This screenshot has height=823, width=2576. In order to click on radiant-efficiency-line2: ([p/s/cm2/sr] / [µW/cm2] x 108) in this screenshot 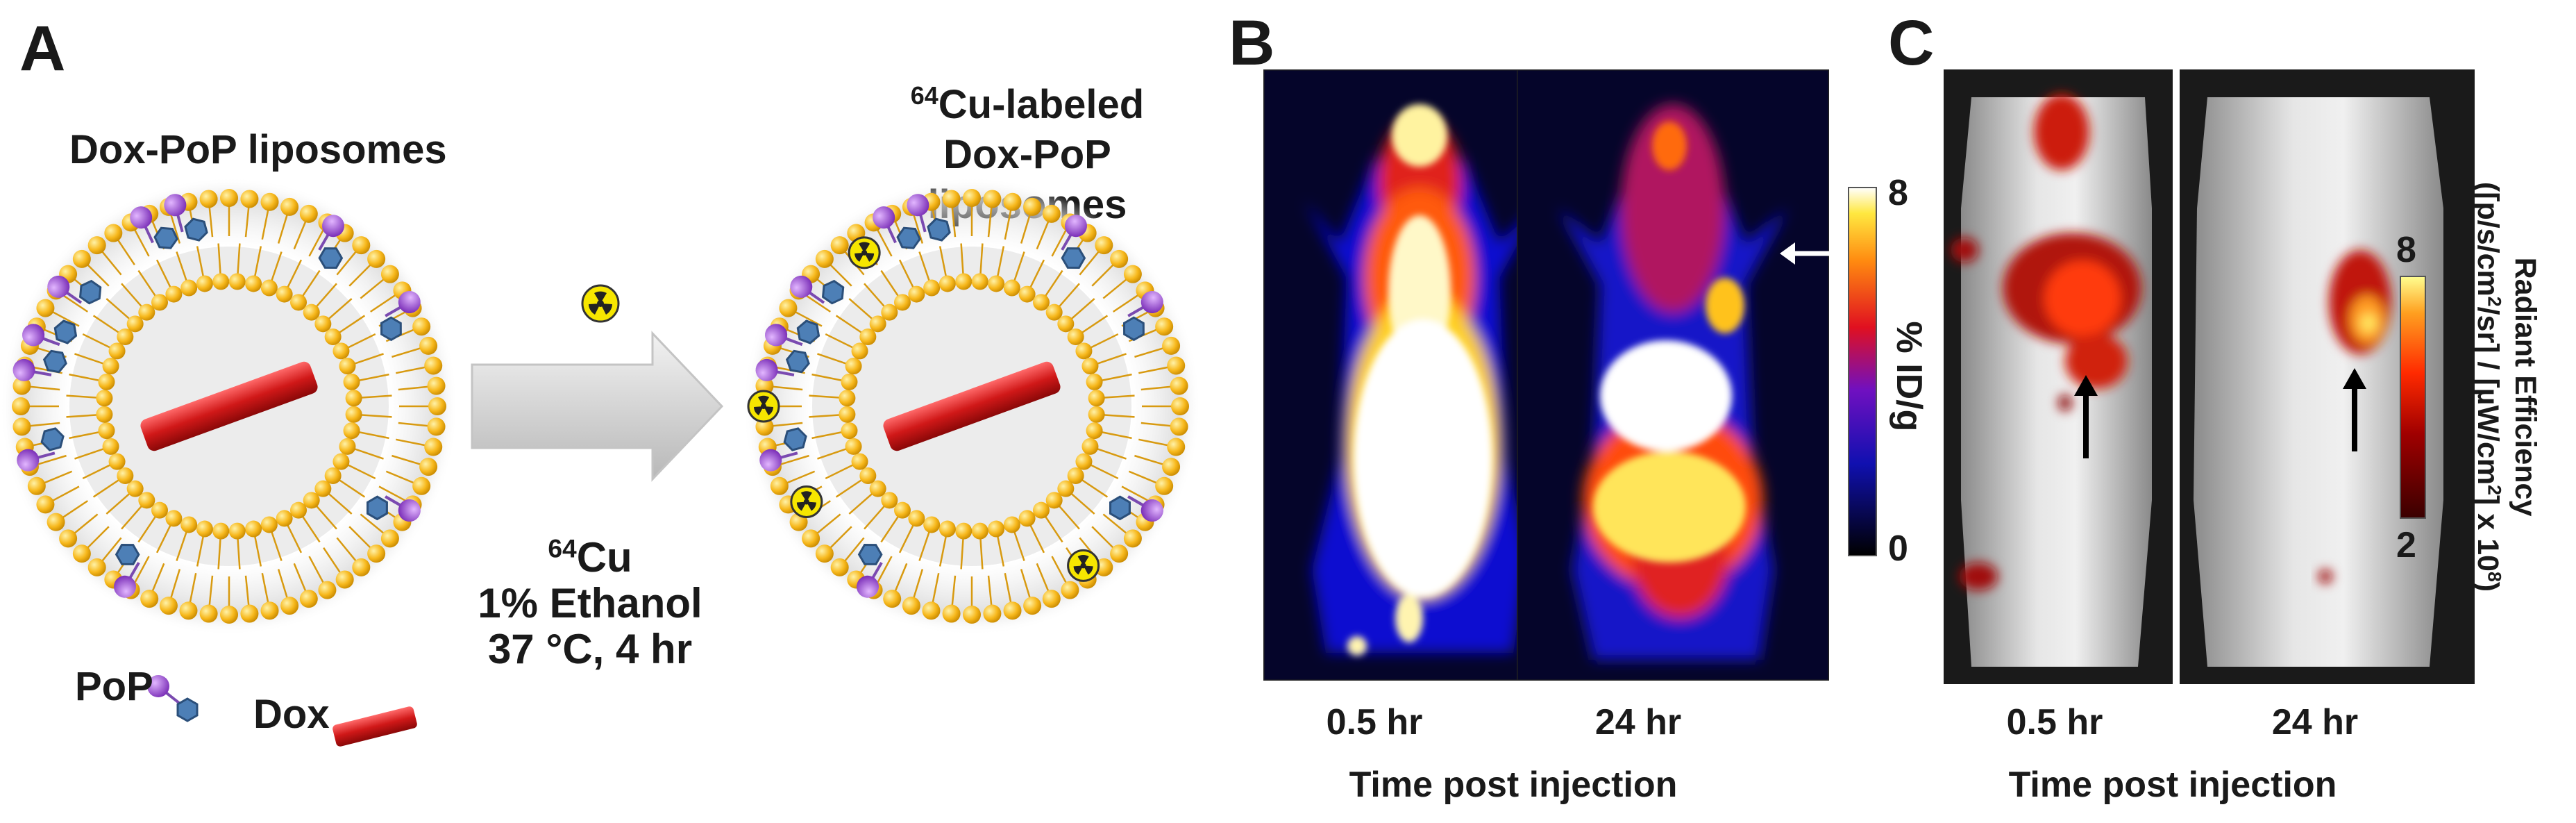, I will do `click(2488, 387)`.